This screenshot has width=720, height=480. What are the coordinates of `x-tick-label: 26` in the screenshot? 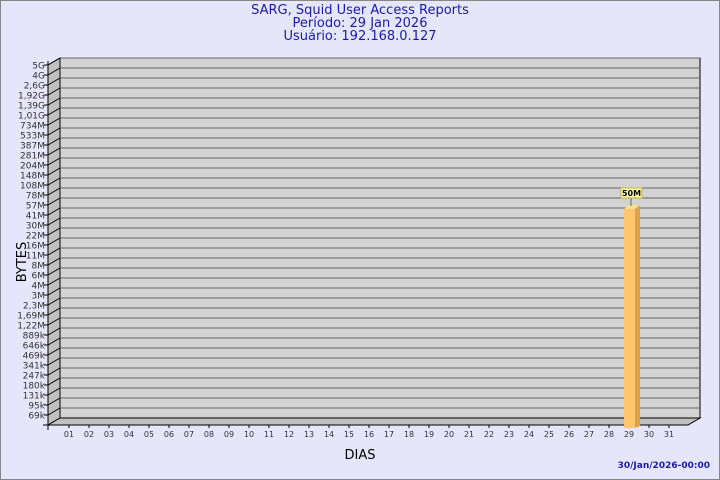 It's located at (569, 434).